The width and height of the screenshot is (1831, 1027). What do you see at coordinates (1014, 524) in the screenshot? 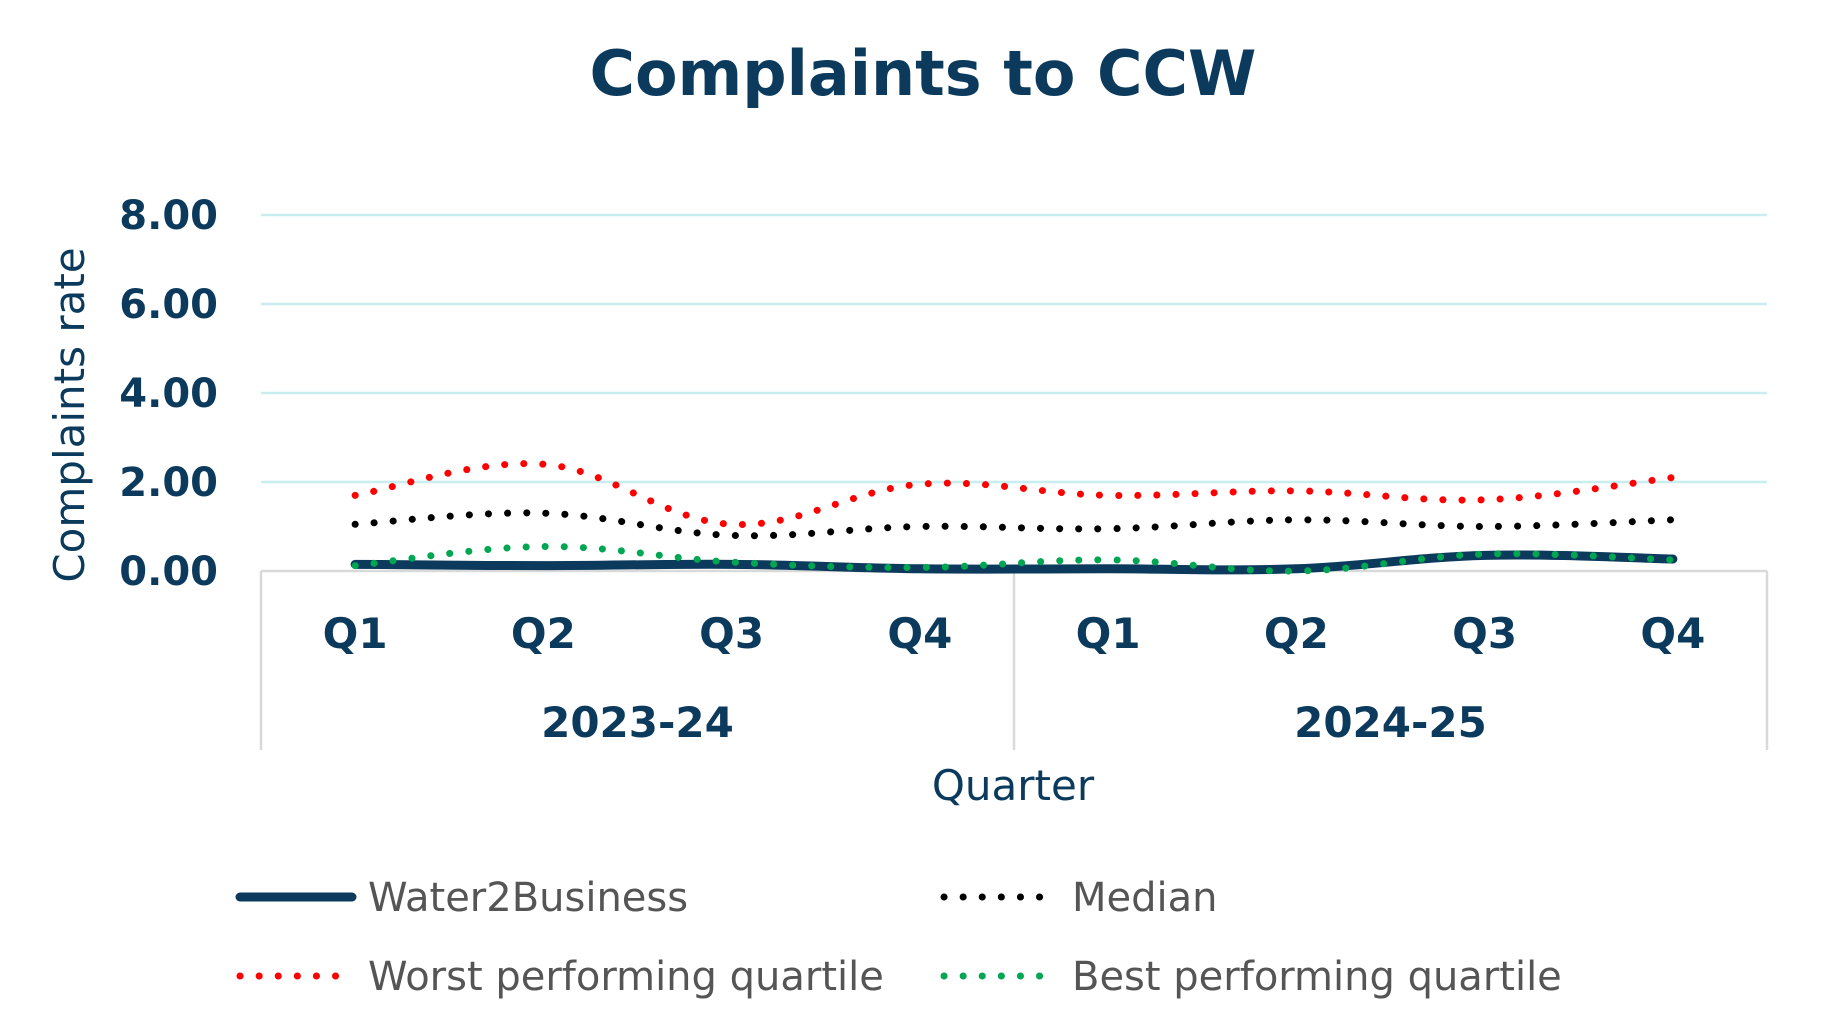
I see `series-line-median` at bounding box center [1014, 524].